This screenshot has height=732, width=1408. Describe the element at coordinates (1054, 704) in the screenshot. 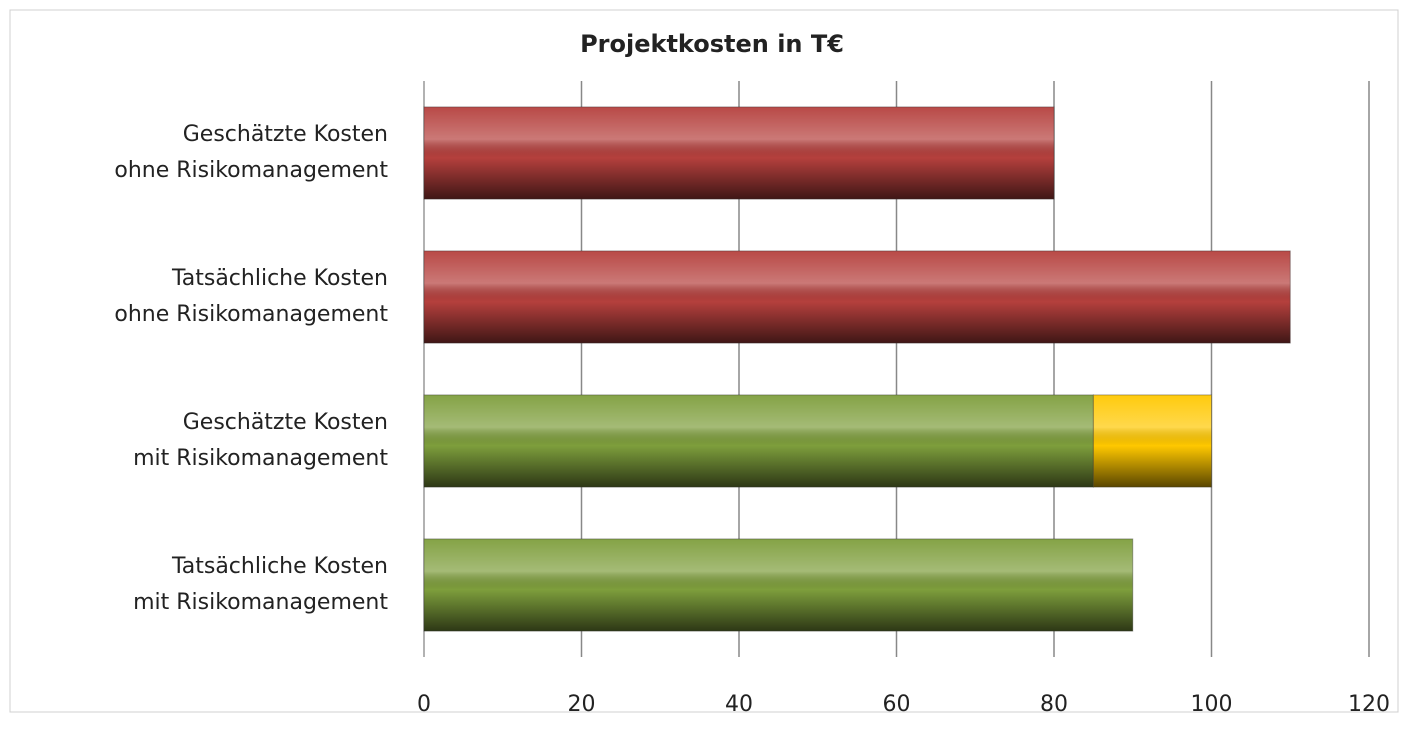

I see `x-tick-label: 80` at that location.